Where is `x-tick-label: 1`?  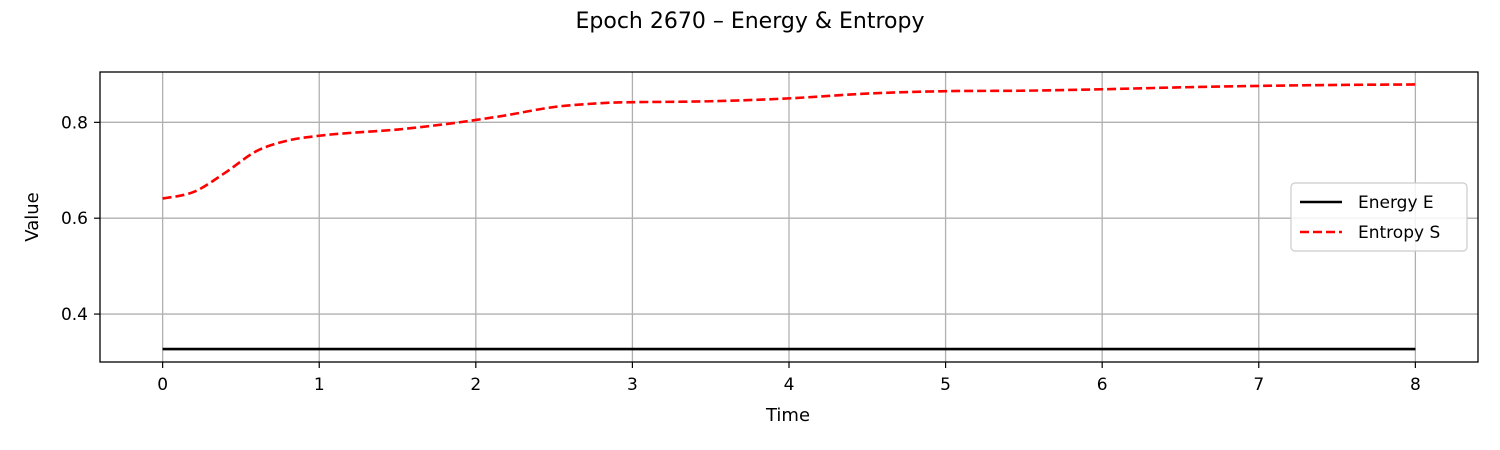 x-tick-label: 1 is located at coordinates (319, 385).